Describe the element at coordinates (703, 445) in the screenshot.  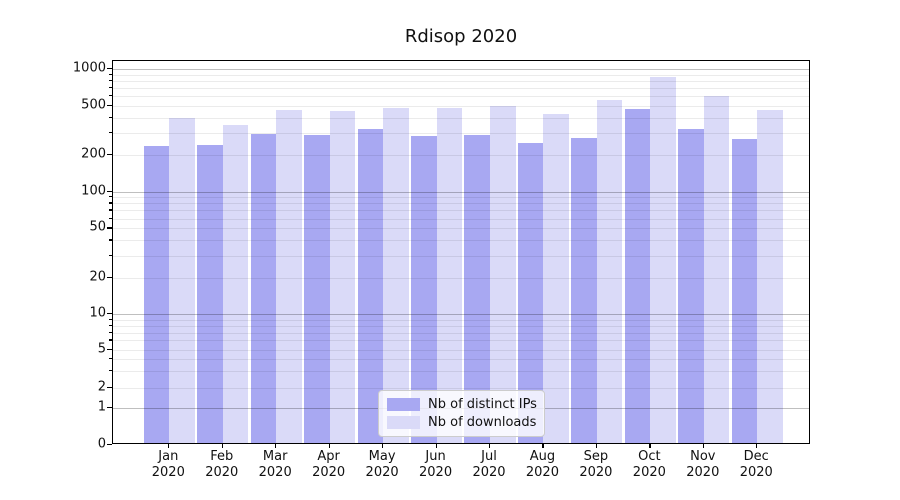
I see `x-tick-mark-nov` at that location.